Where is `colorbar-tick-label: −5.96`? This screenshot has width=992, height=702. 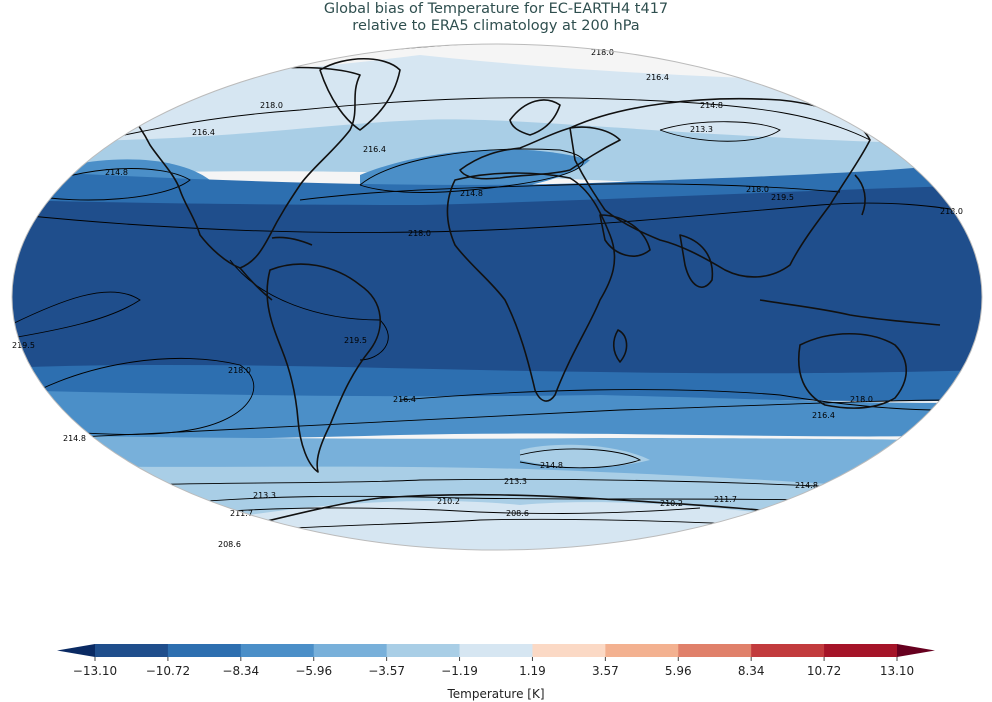
colorbar-tick-label: −5.96 is located at coordinates (313, 671).